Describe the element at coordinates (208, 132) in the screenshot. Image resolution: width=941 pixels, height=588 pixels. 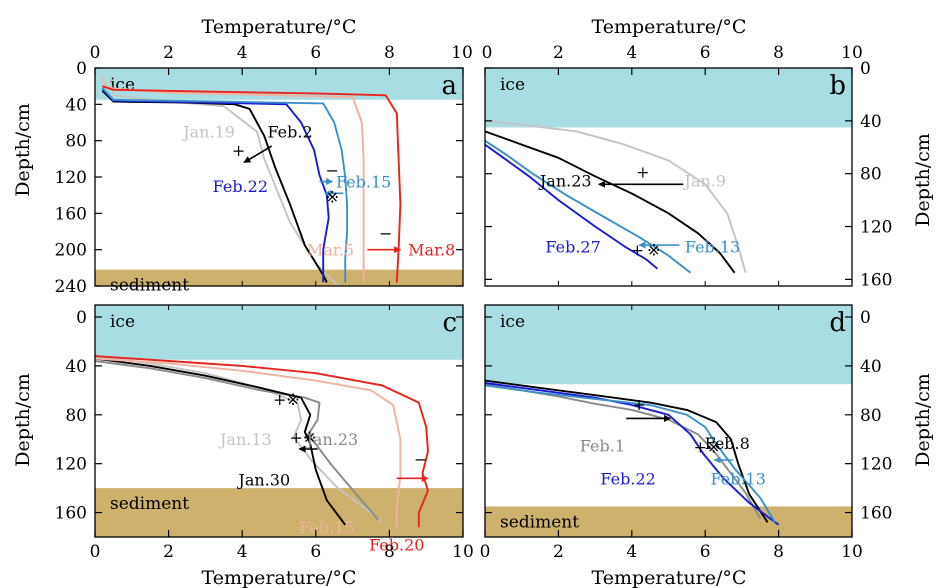
I see `curve-label-jan-19: Jan.19` at that location.